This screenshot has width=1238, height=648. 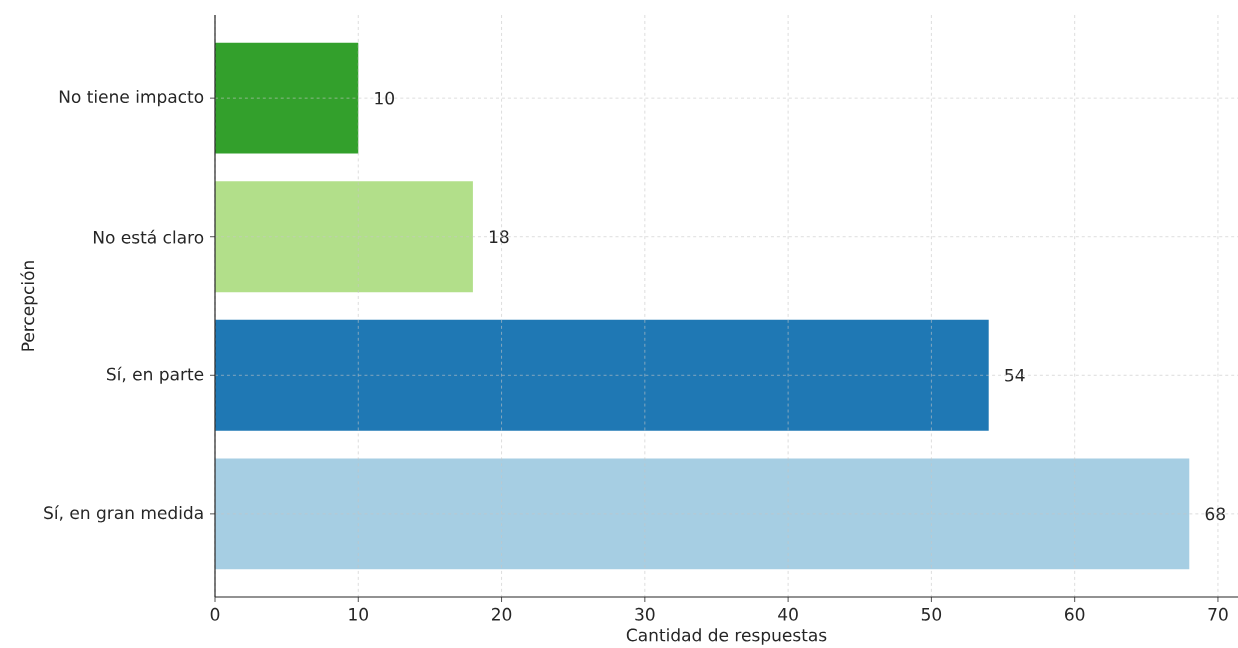 What do you see at coordinates (1218, 614) in the screenshot?
I see `x-tick-label: 70` at bounding box center [1218, 614].